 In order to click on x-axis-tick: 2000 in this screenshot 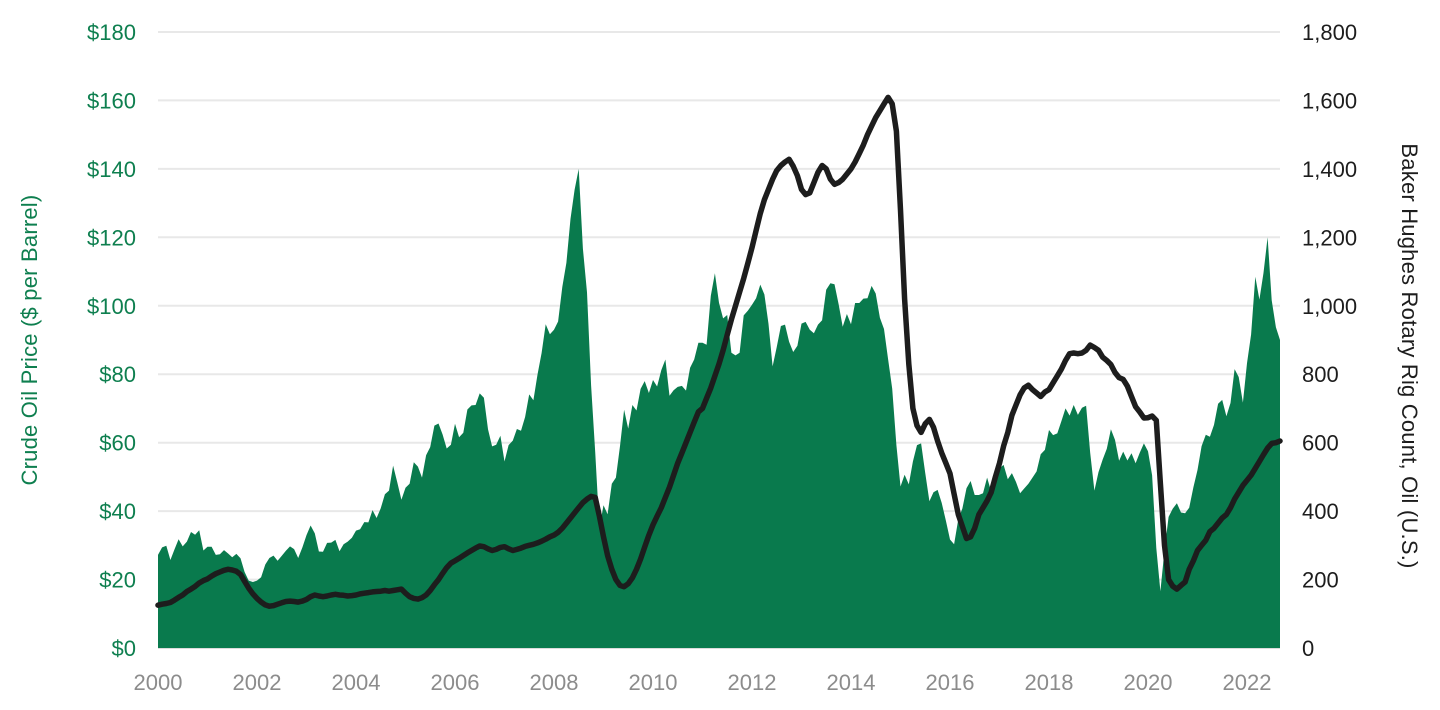, I will do `click(158, 682)`.